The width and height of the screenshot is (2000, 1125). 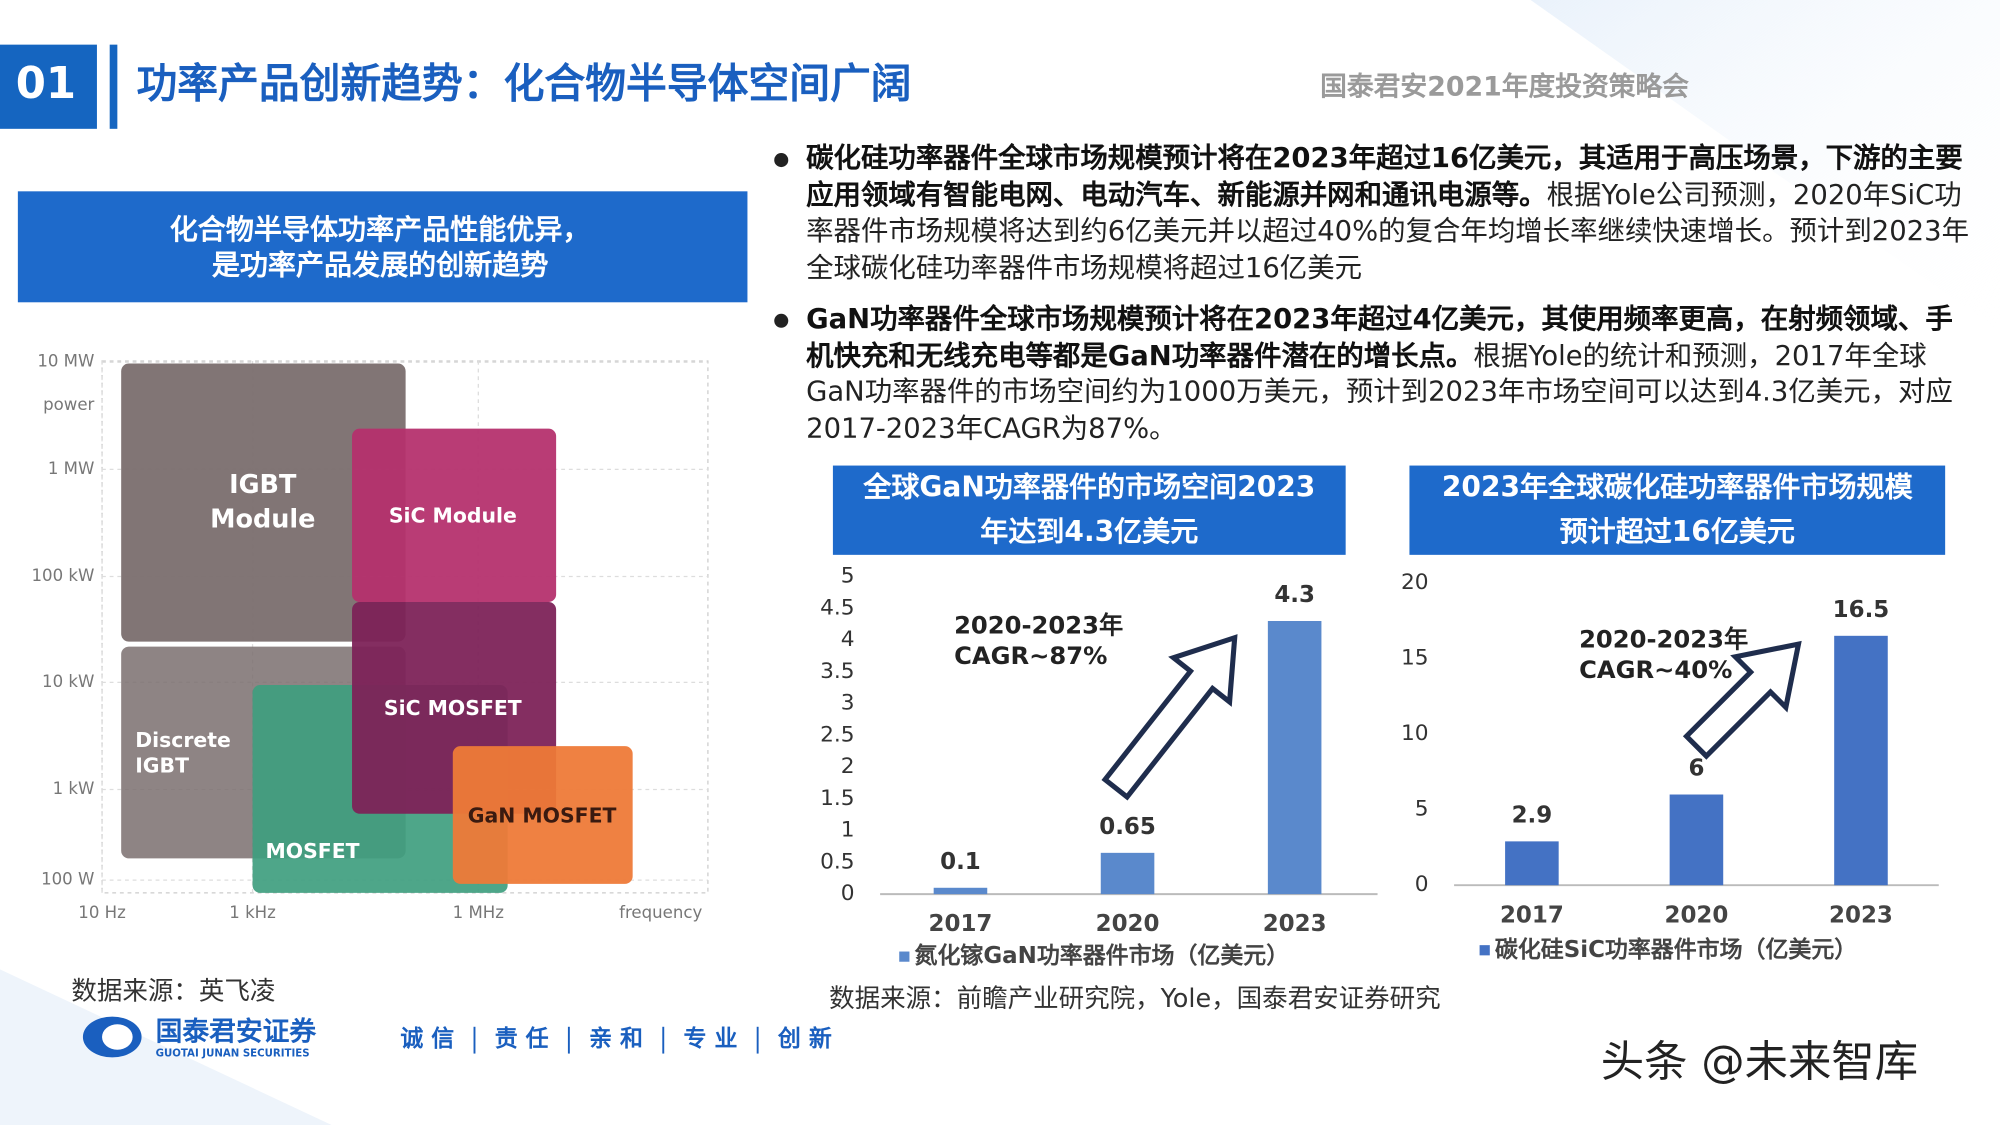 I want to click on watermark: 头条 @未来智库, so click(x=1759, y=1063).